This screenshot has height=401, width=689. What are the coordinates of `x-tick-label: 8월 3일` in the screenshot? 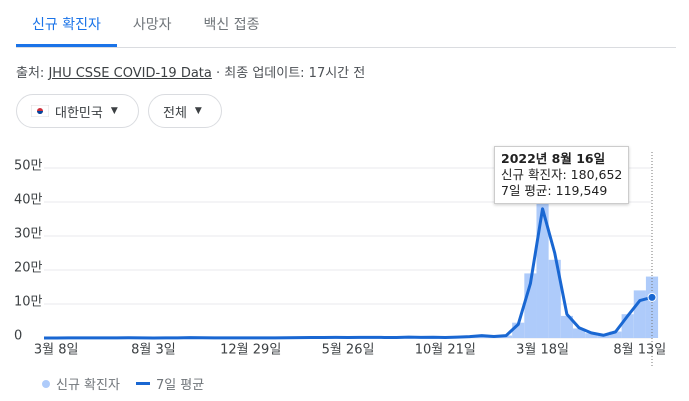 It's located at (153, 350).